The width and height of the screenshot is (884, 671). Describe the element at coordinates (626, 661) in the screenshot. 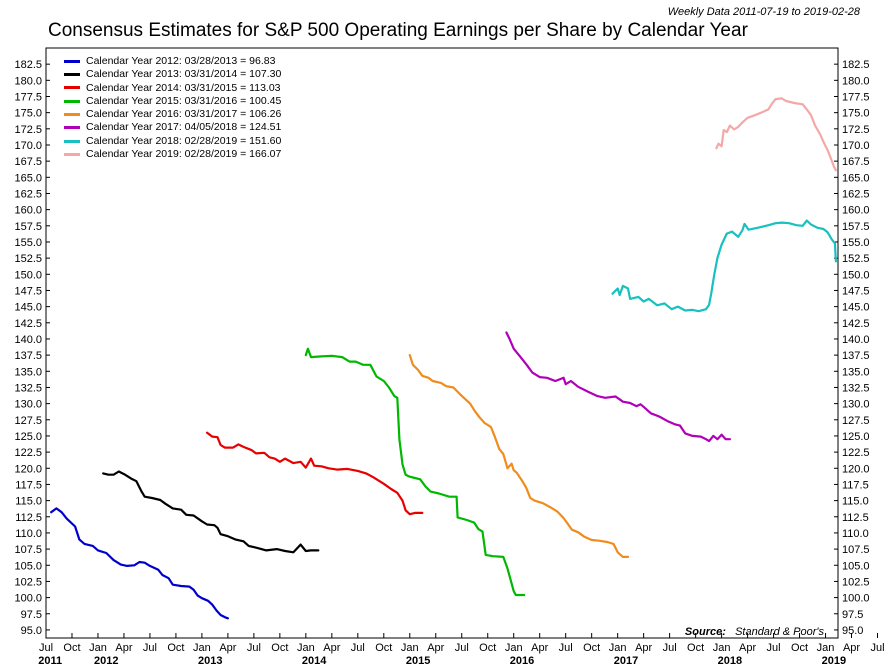

I see `x-year-label: 2017` at that location.